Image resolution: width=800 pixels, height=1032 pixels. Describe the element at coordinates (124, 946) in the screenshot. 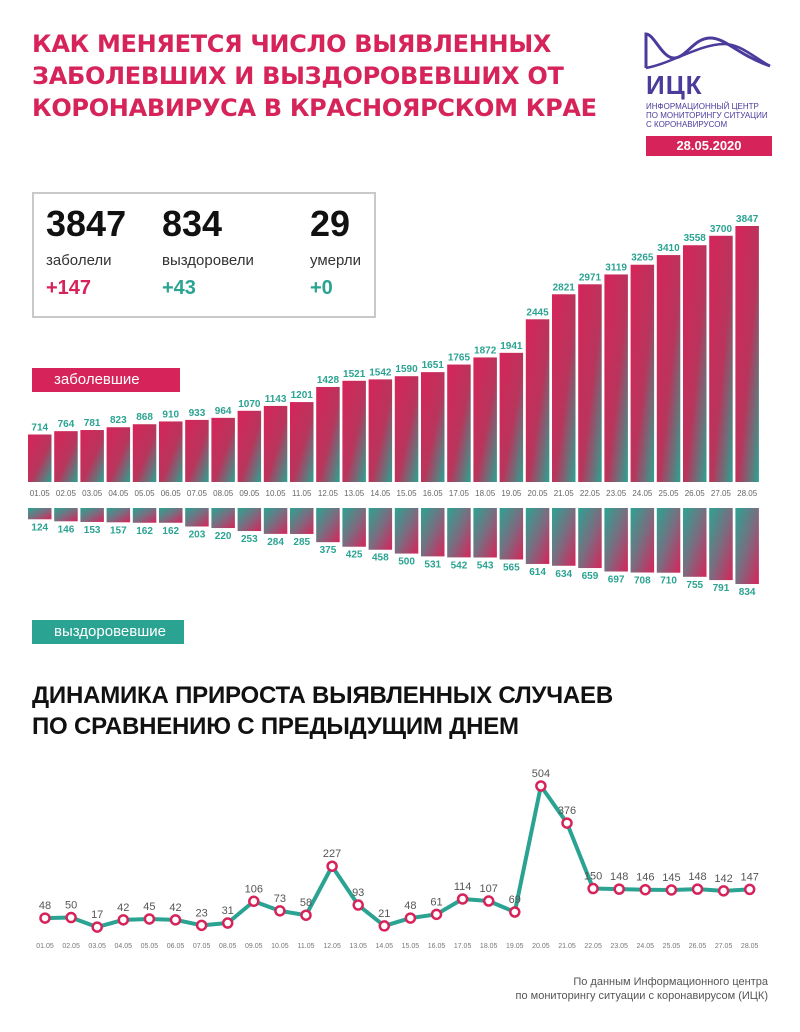

I see `increase-date-label: 04.05` at that location.